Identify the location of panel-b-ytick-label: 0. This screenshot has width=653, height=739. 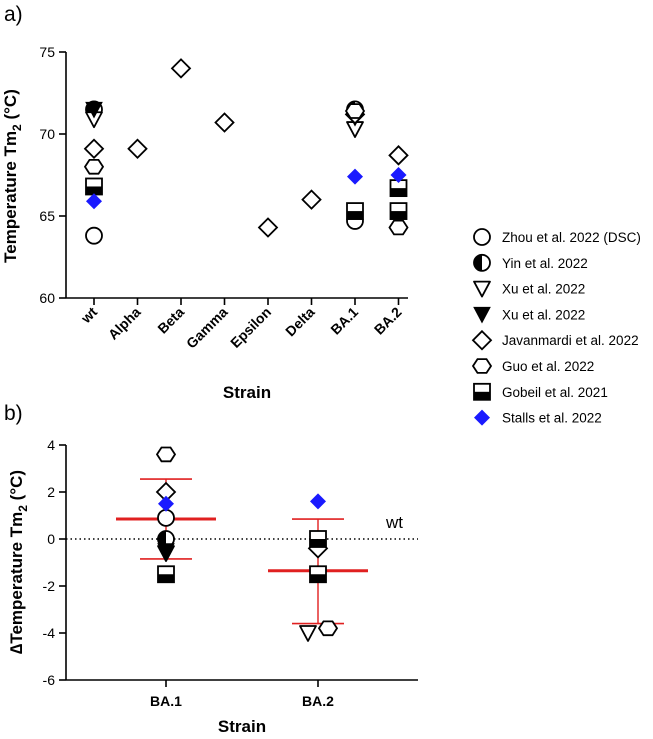
(51, 539).